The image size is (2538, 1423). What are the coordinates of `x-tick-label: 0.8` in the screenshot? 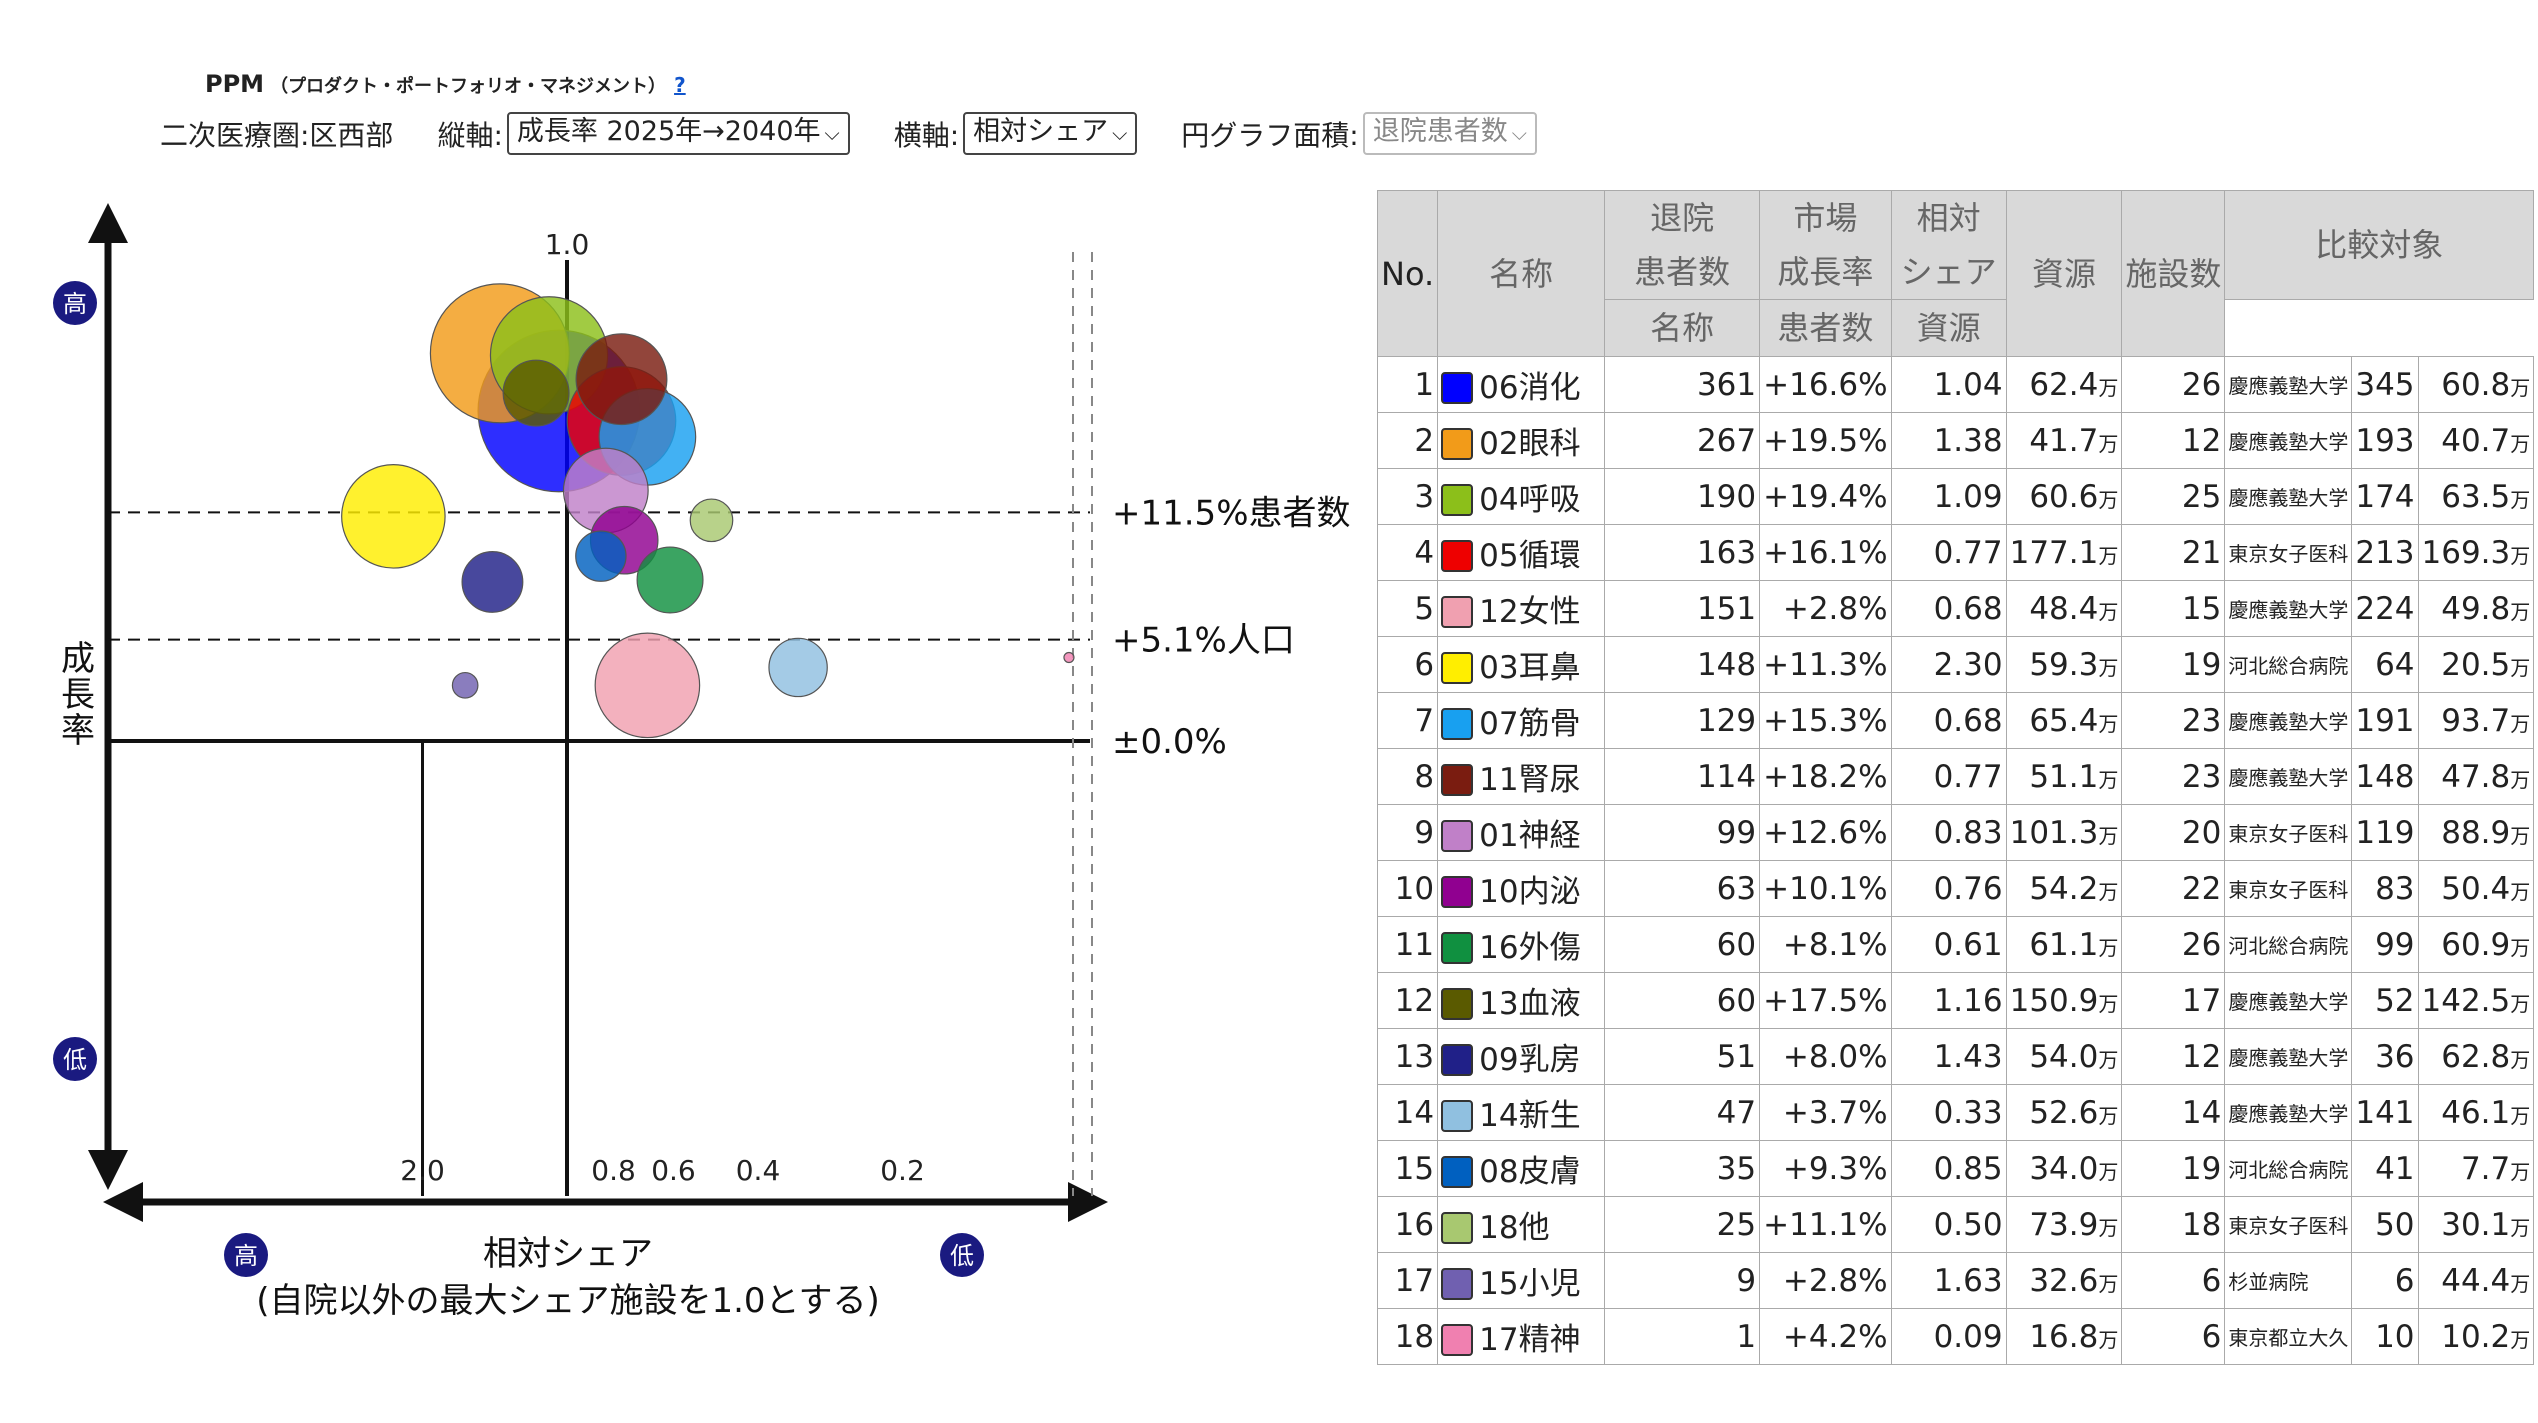 It's located at (613, 1170).